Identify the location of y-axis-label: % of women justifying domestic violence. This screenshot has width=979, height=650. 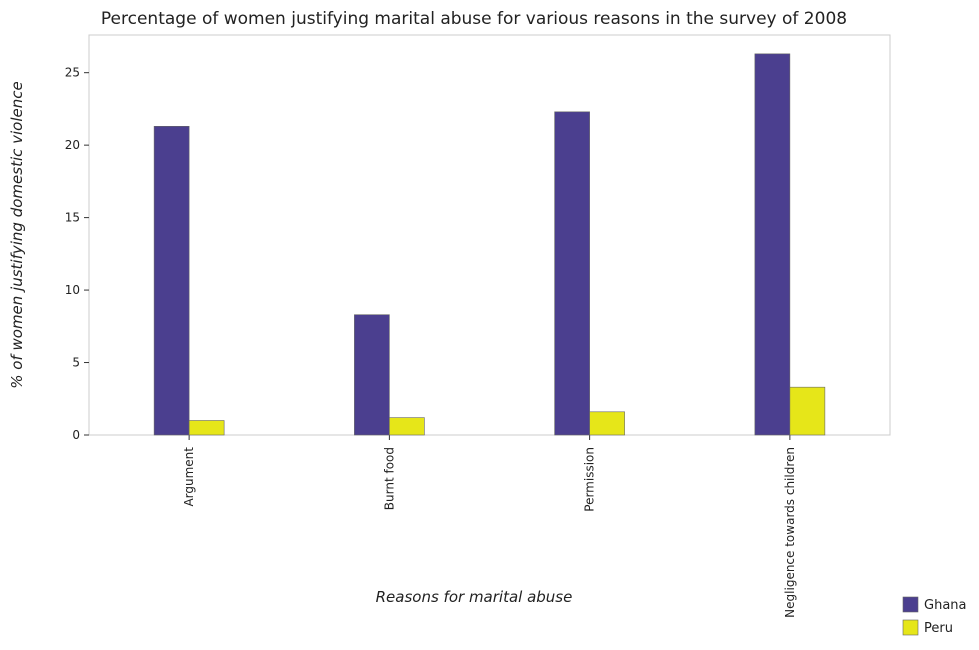
(17, 235).